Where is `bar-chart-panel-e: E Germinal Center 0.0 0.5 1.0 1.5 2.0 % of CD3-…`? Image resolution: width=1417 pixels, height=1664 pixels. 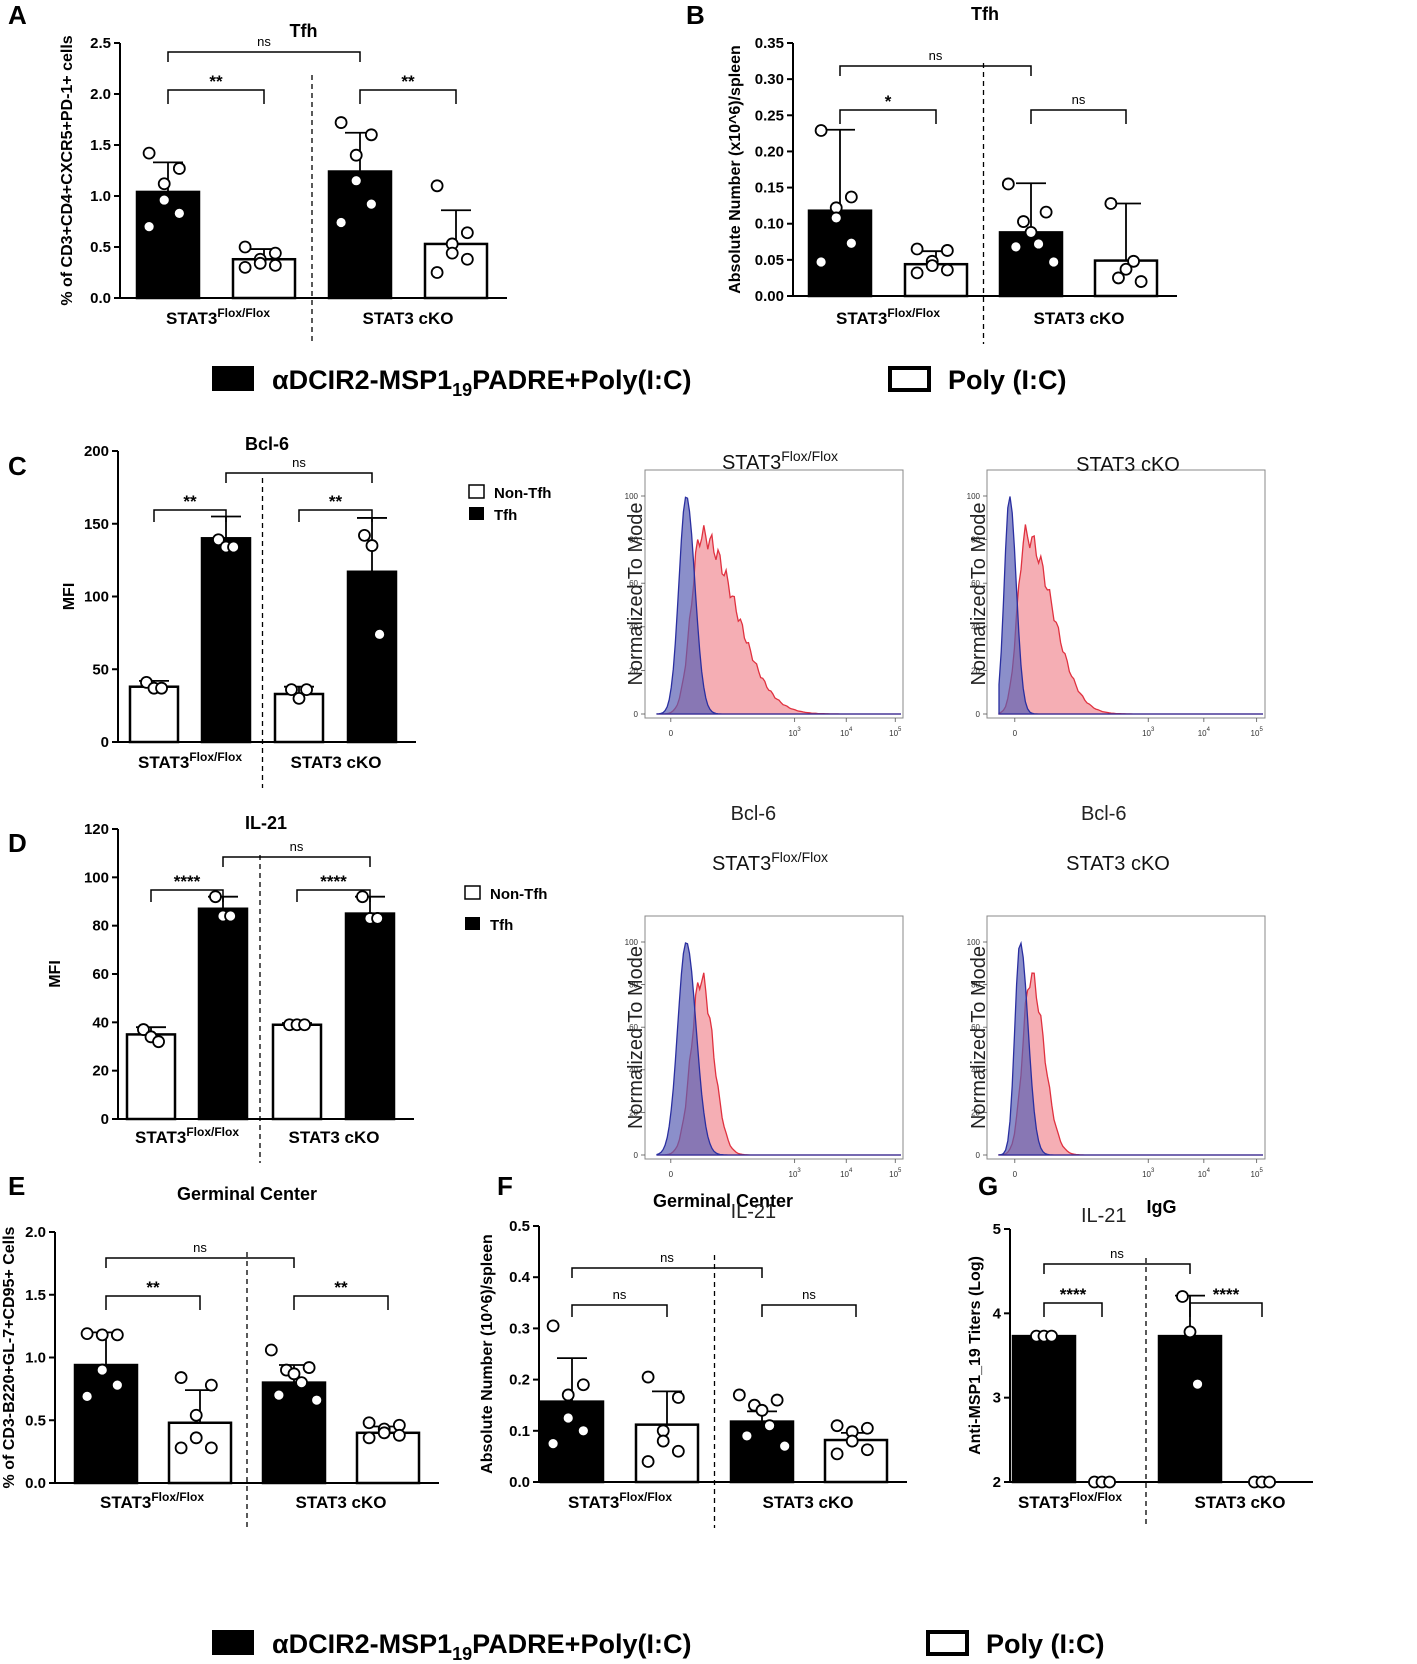
bar-chart-panel-e: E Germinal Center 0.0 0.5 1.0 1.5 2.0 % of CD3-… is located at coordinates (220, 1349).